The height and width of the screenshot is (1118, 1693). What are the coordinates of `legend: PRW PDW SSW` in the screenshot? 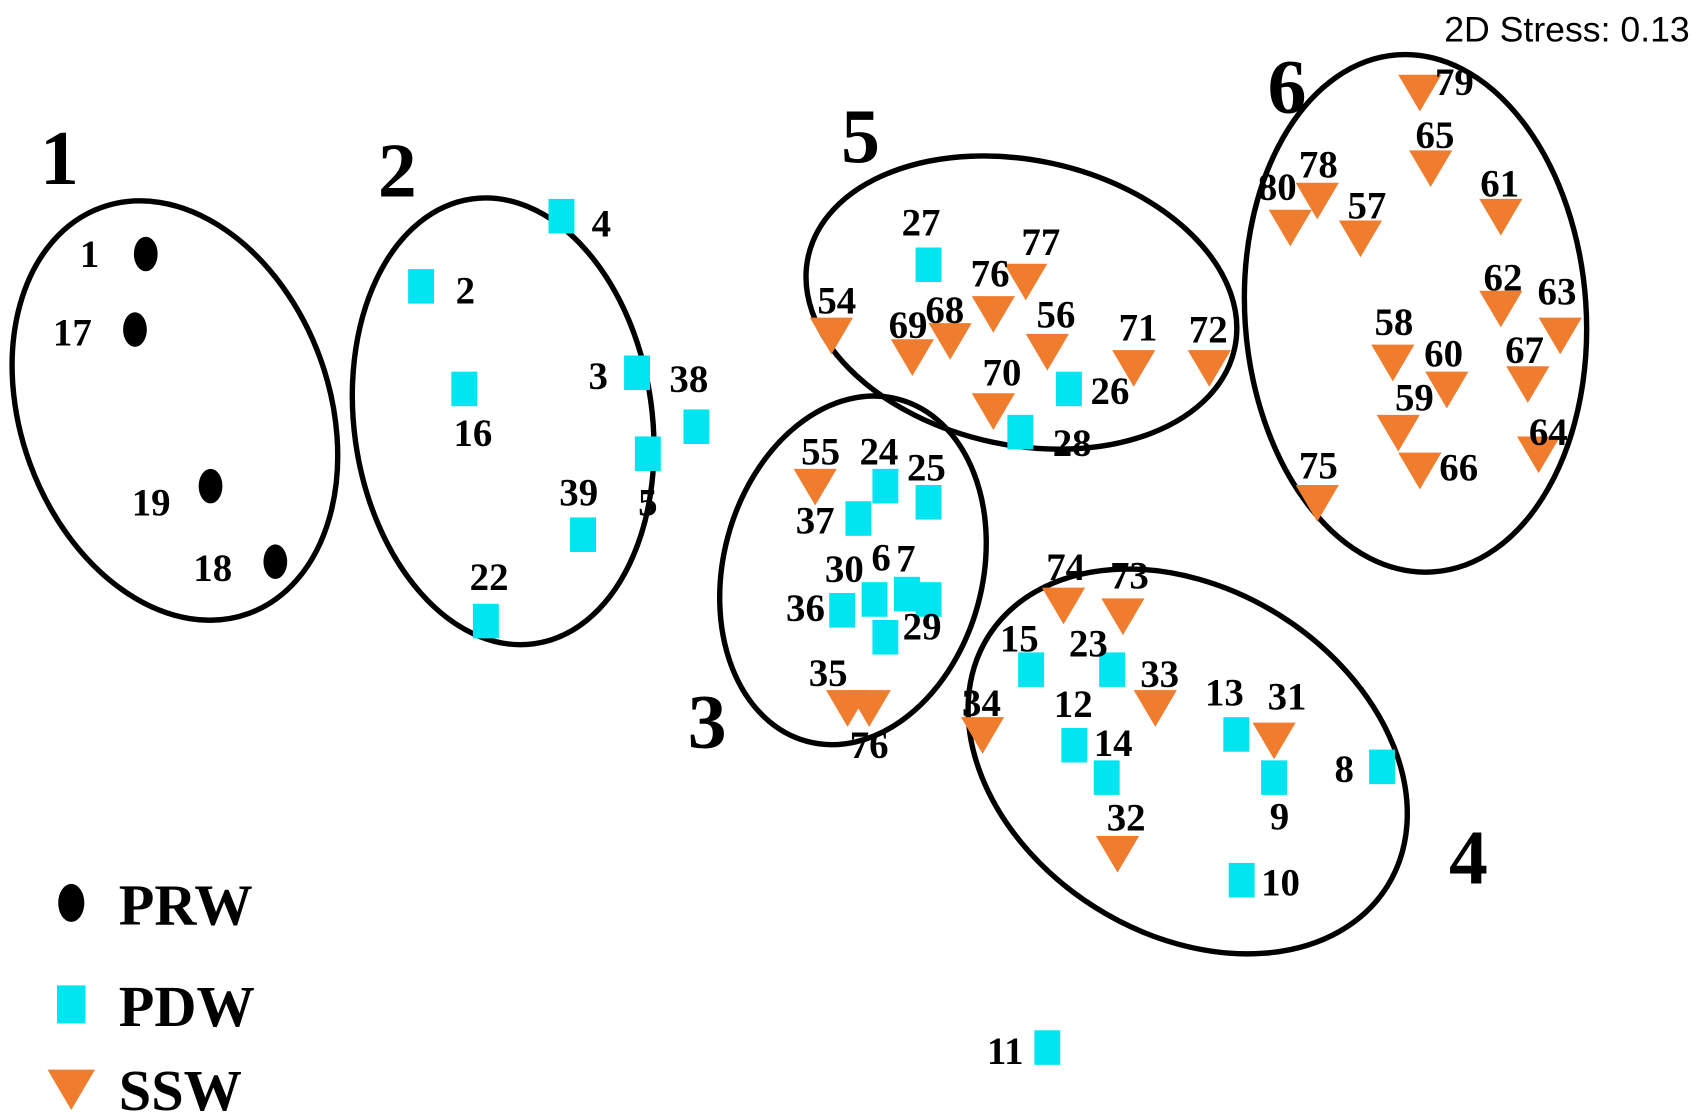 It's located at (151, 995).